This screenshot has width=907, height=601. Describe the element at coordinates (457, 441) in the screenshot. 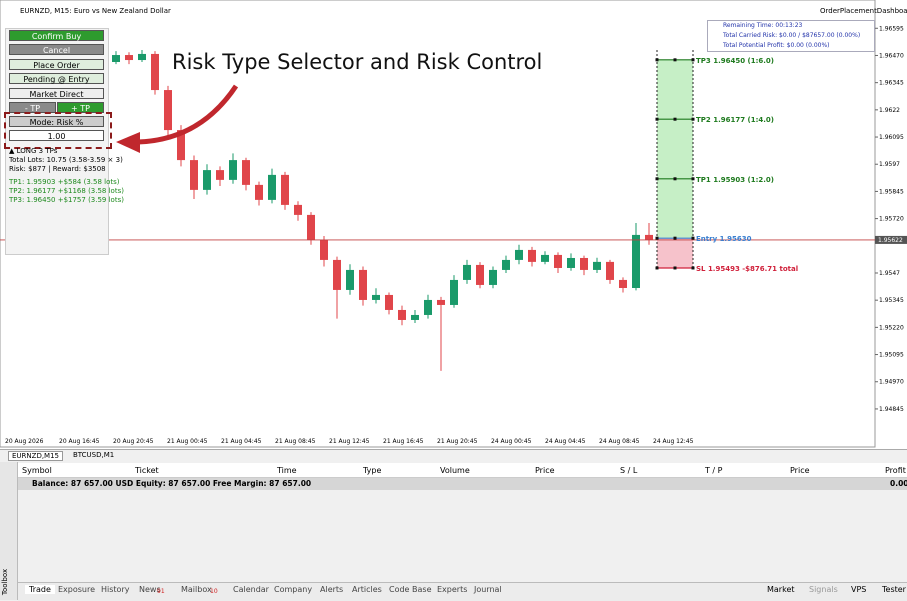

I see `x-tick-label: 21 Aug 20:45` at that location.